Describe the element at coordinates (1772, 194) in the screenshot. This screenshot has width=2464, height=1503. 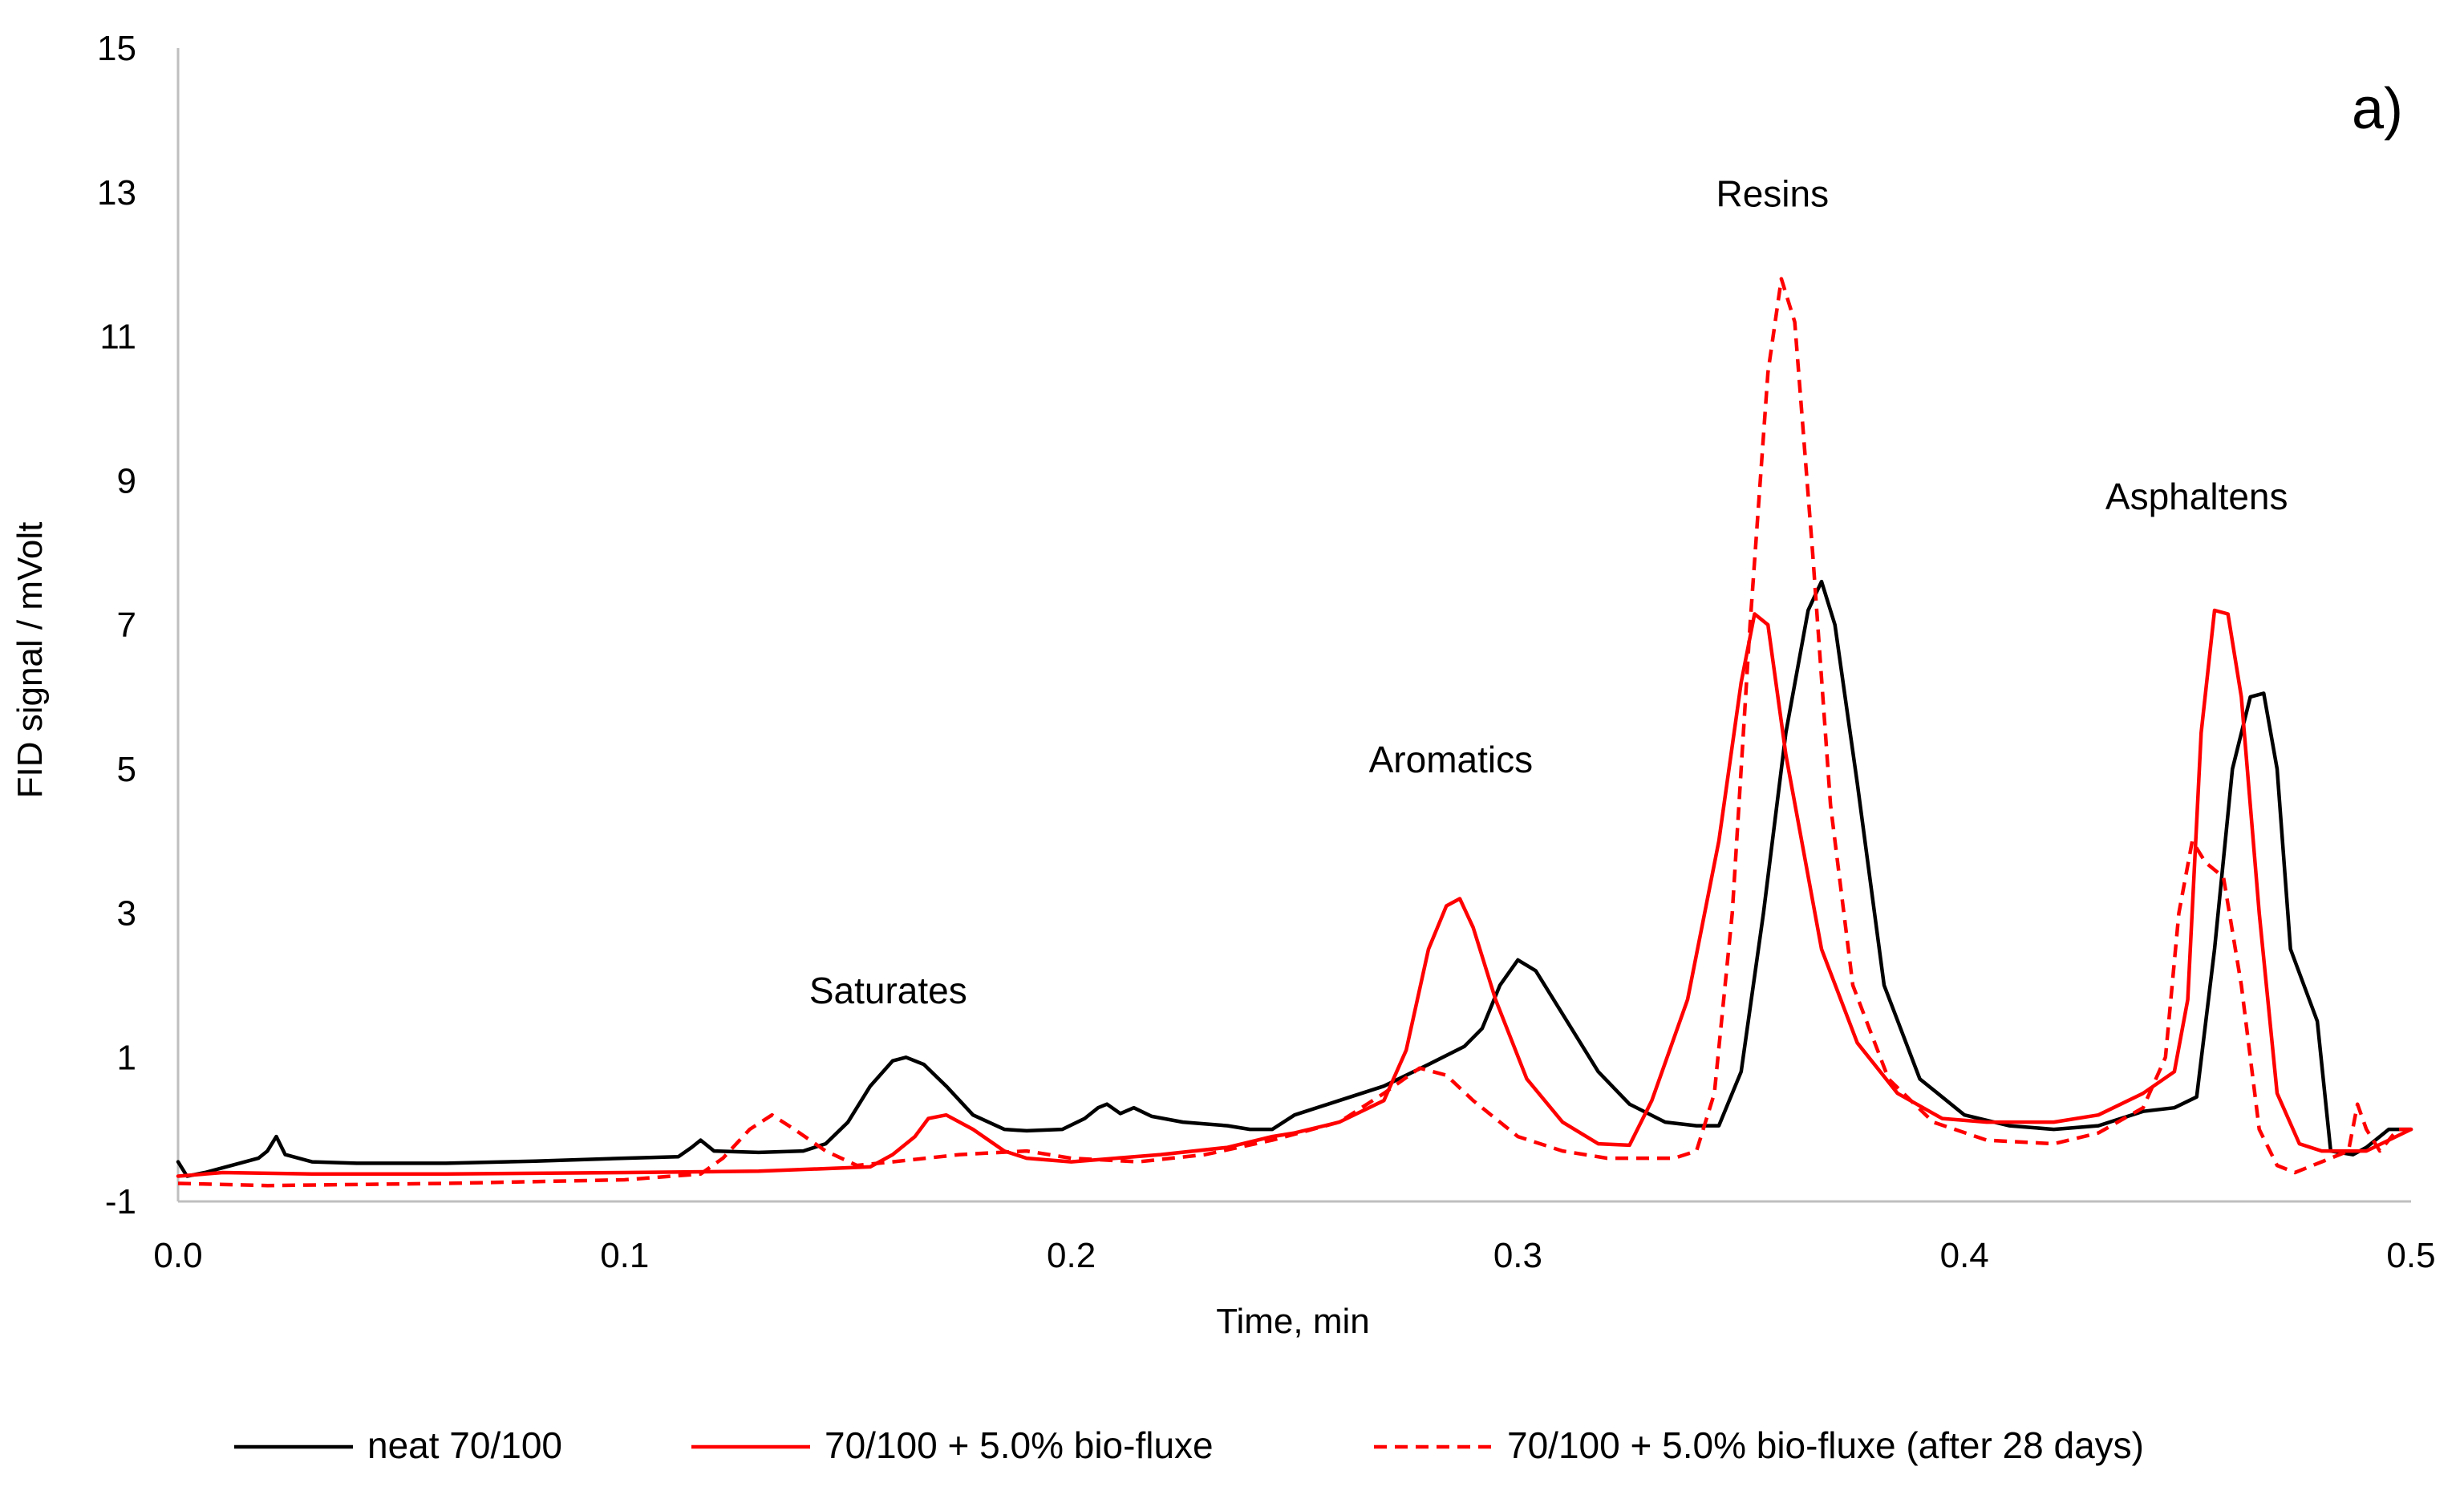
I see `annotation-resins: Resins` at that location.